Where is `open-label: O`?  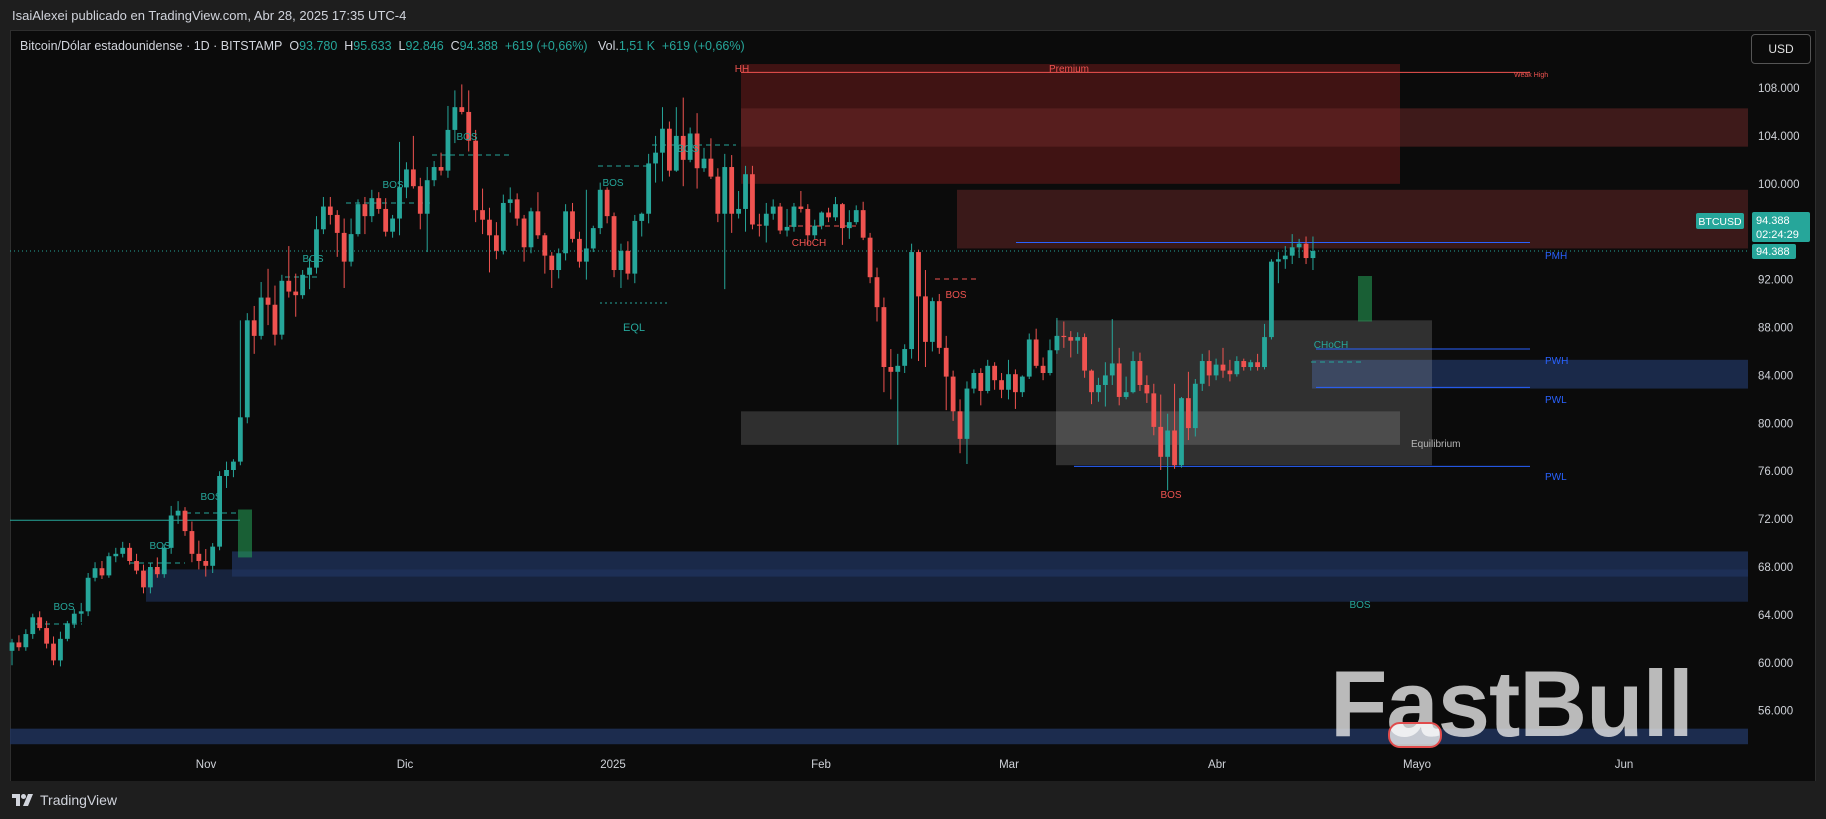
open-label: O is located at coordinates (294, 46).